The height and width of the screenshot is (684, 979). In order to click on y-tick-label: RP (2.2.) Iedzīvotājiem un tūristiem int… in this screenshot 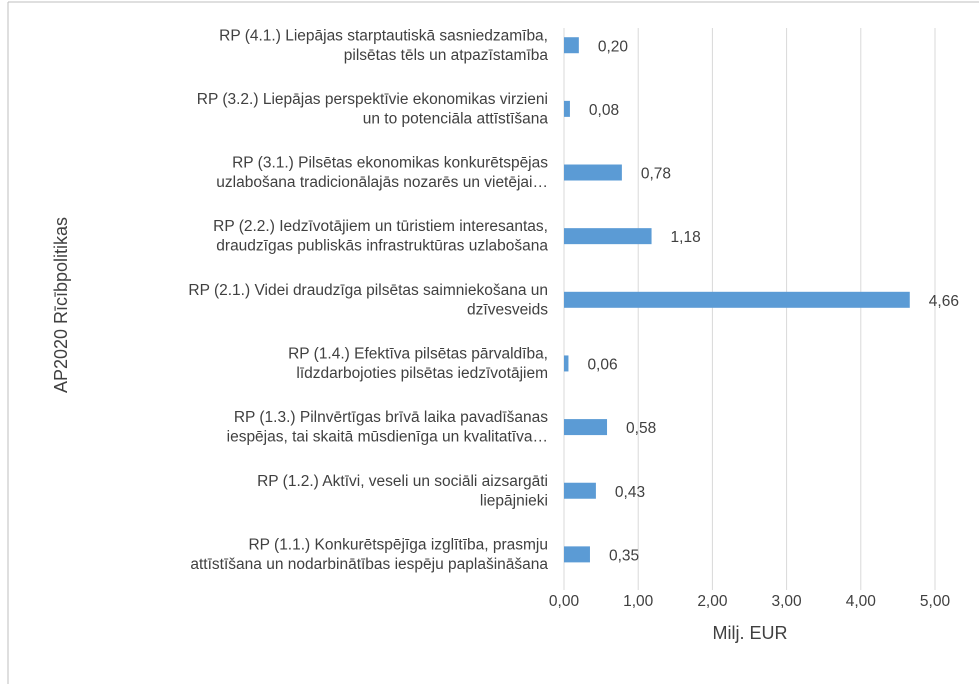, I will do `click(380, 226)`.